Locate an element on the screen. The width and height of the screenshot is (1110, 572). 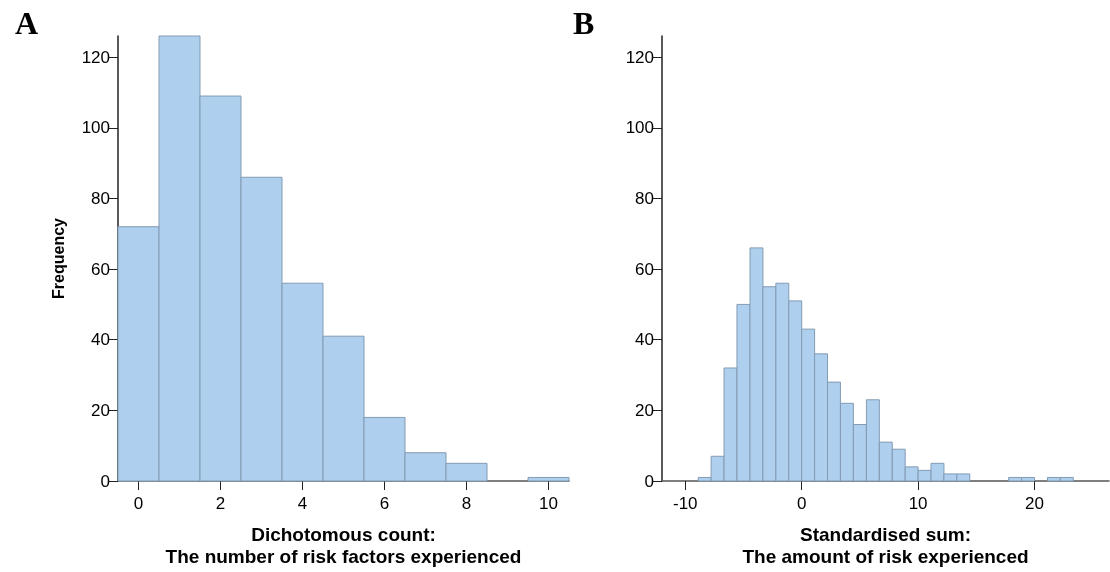
x-tick-label: 6 is located at coordinates (384, 503).